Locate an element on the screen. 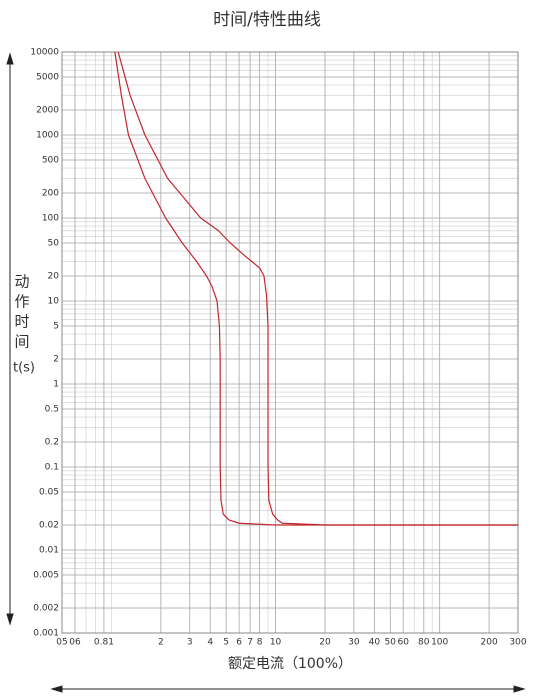 This screenshot has height=696, width=535. x-tick-label: 6 is located at coordinates (239, 643).